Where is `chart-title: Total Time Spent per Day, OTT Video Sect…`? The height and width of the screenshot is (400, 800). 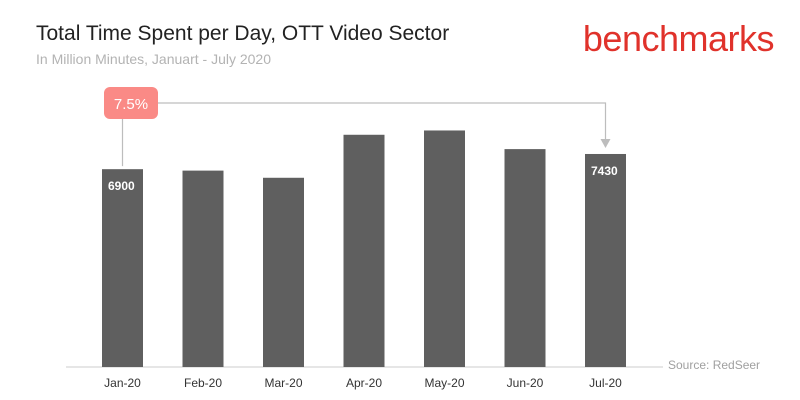 chart-title: Total Time Spent per Day, OTT Video Sect… is located at coordinates (243, 33).